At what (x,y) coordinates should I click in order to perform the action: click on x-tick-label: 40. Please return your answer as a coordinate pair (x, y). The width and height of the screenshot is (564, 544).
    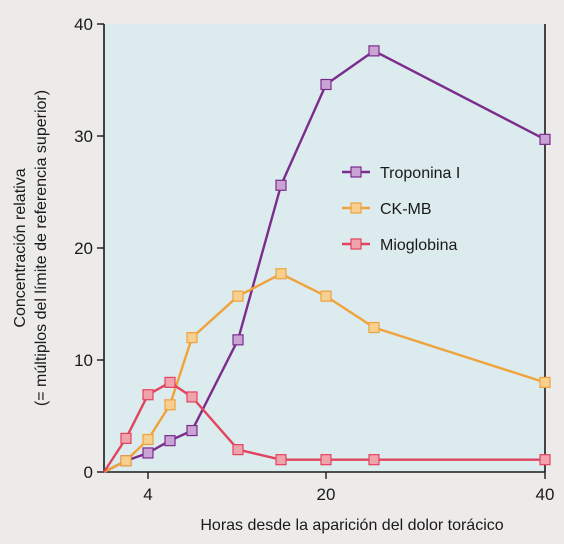
    Looking at the image, I should click on (545, 494).